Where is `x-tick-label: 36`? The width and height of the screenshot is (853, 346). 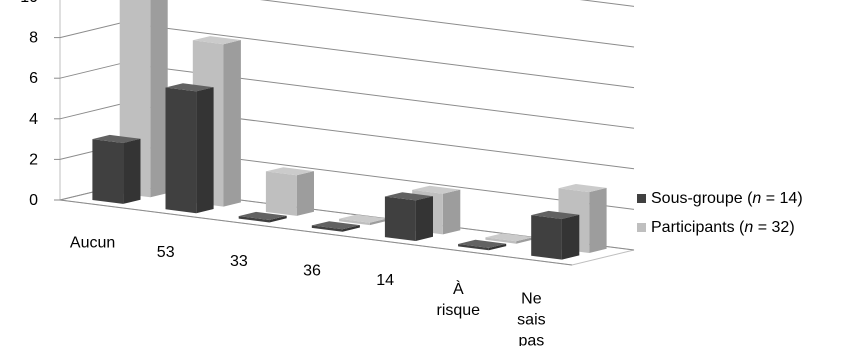
x-tick-label: 36 is located at coordinates (312, 271).